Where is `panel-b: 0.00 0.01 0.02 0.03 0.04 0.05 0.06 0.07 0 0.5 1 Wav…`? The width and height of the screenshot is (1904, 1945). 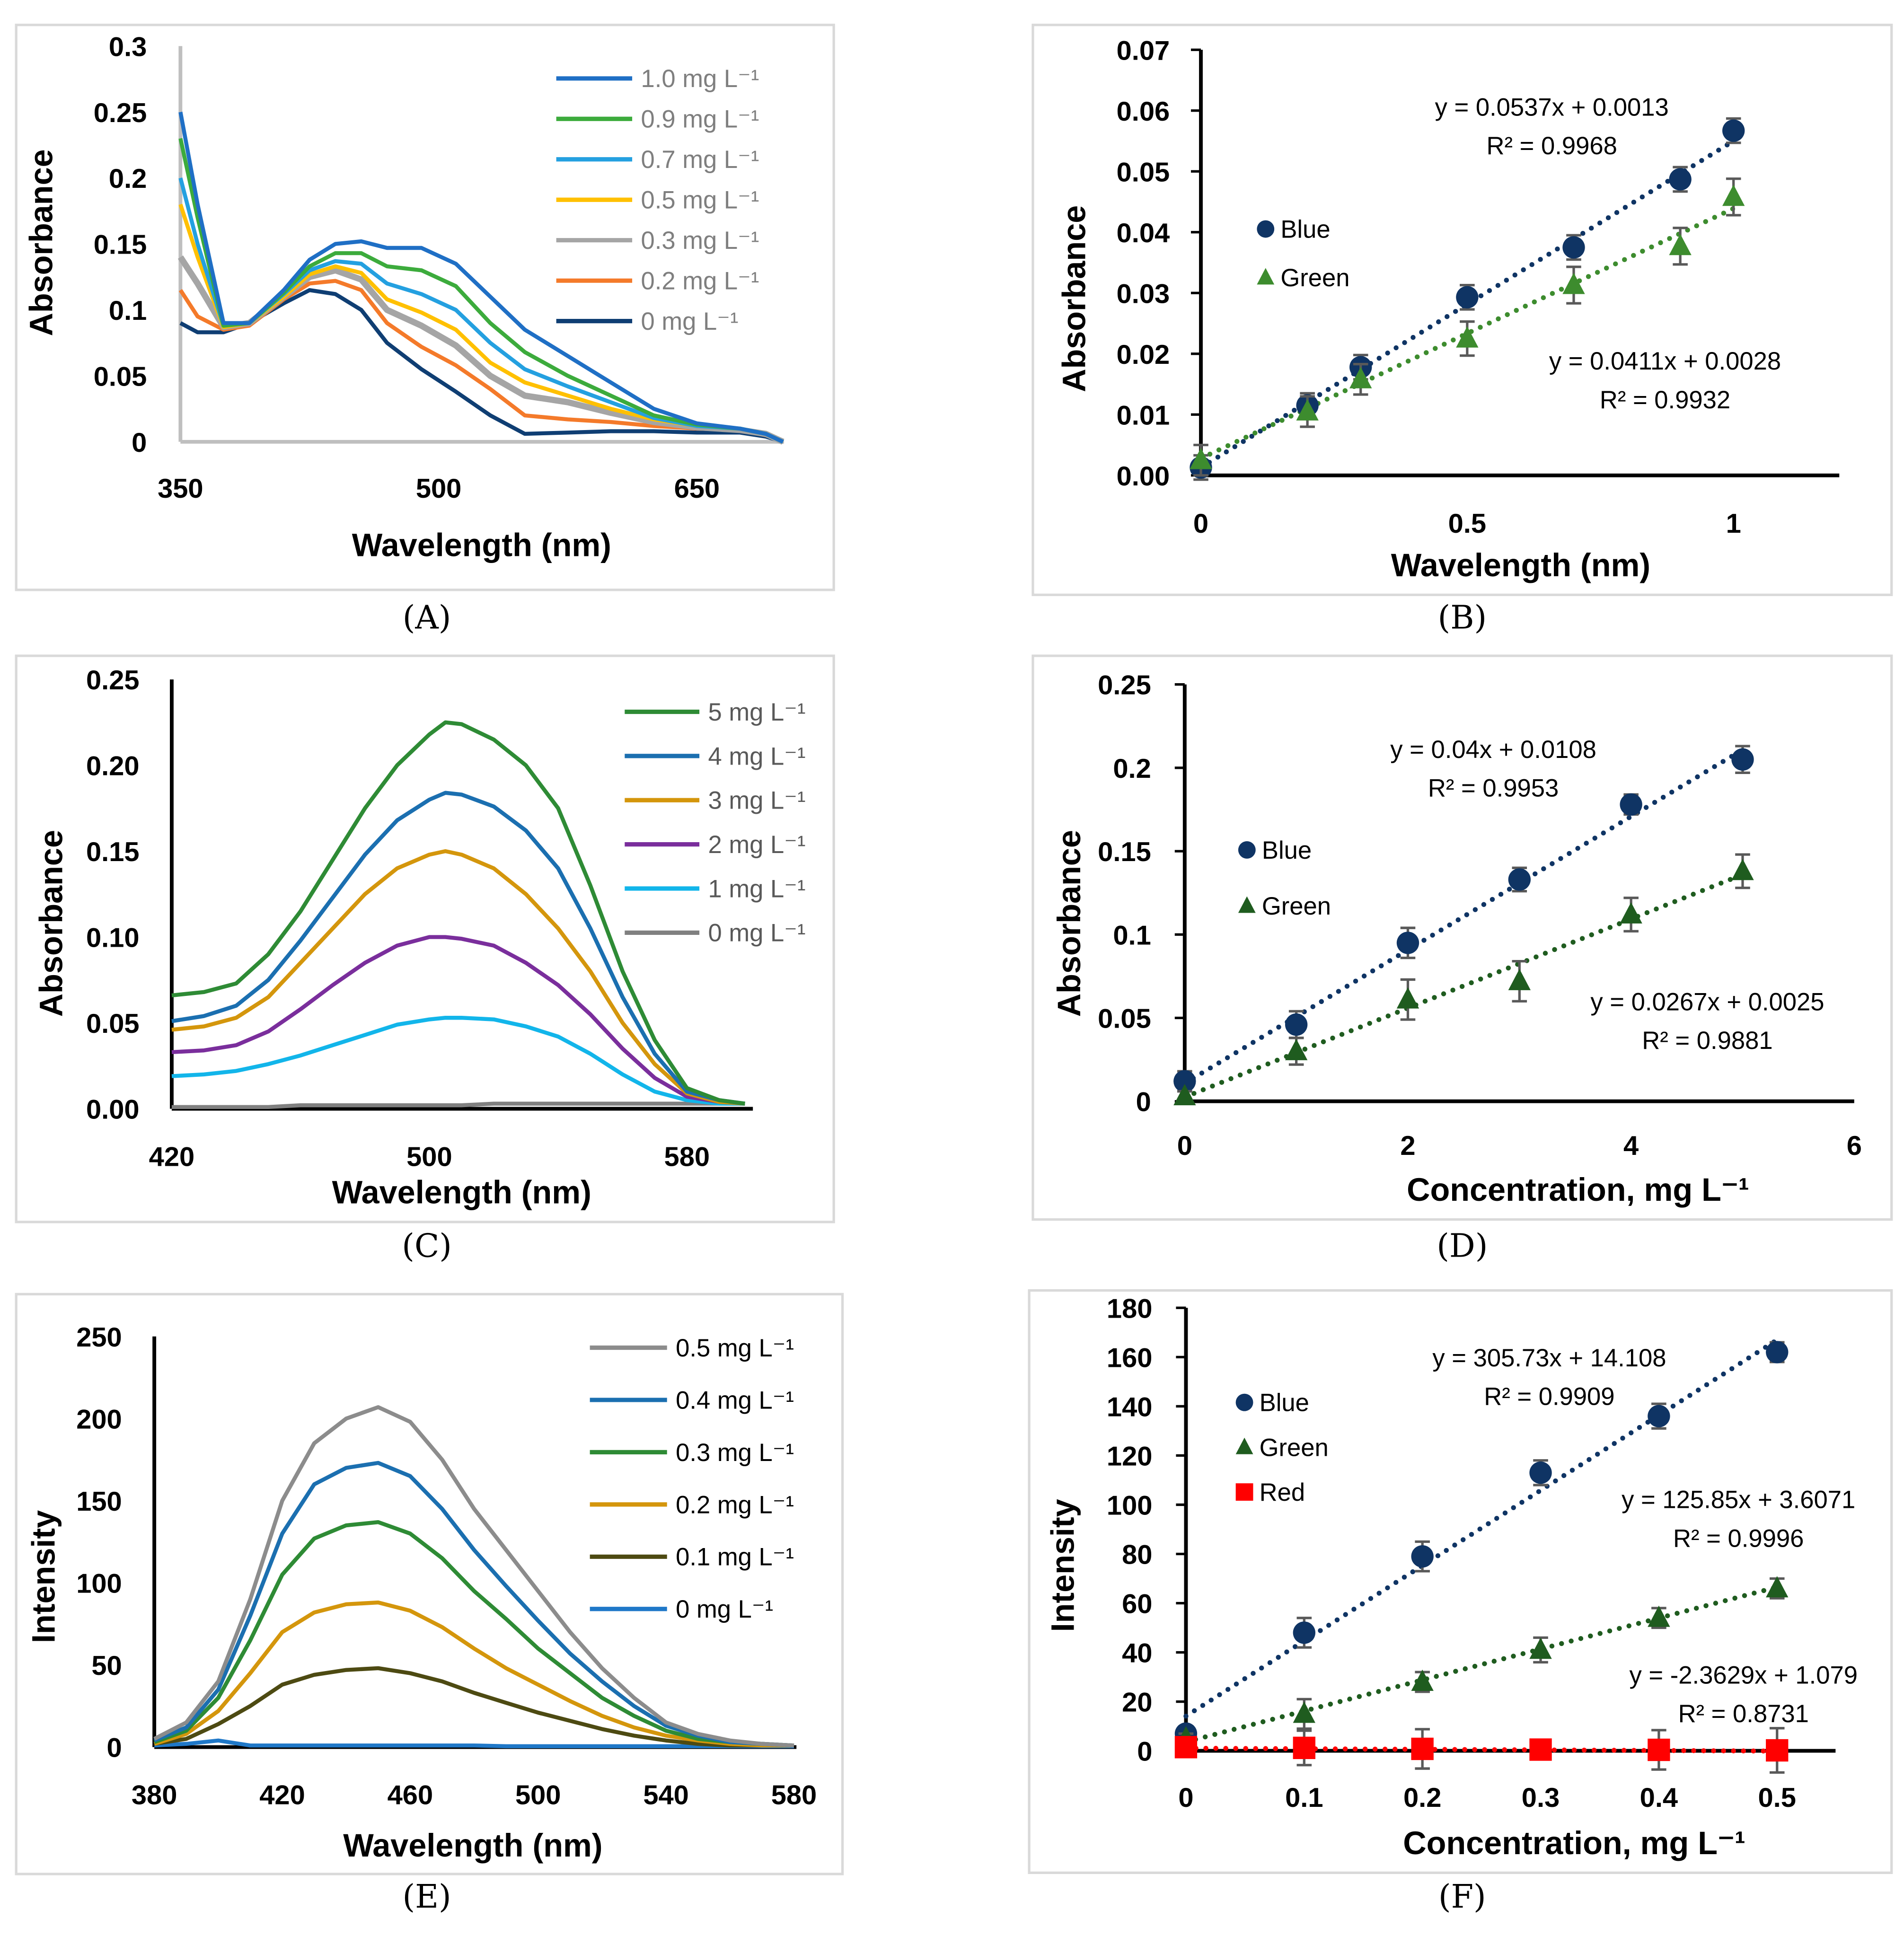 panel-b: 0.00 0.01 0.02 0.03 0.04 0.05 0.06 0.07 0 0.5 1 Wav… is located at coordinates (1462, 330).